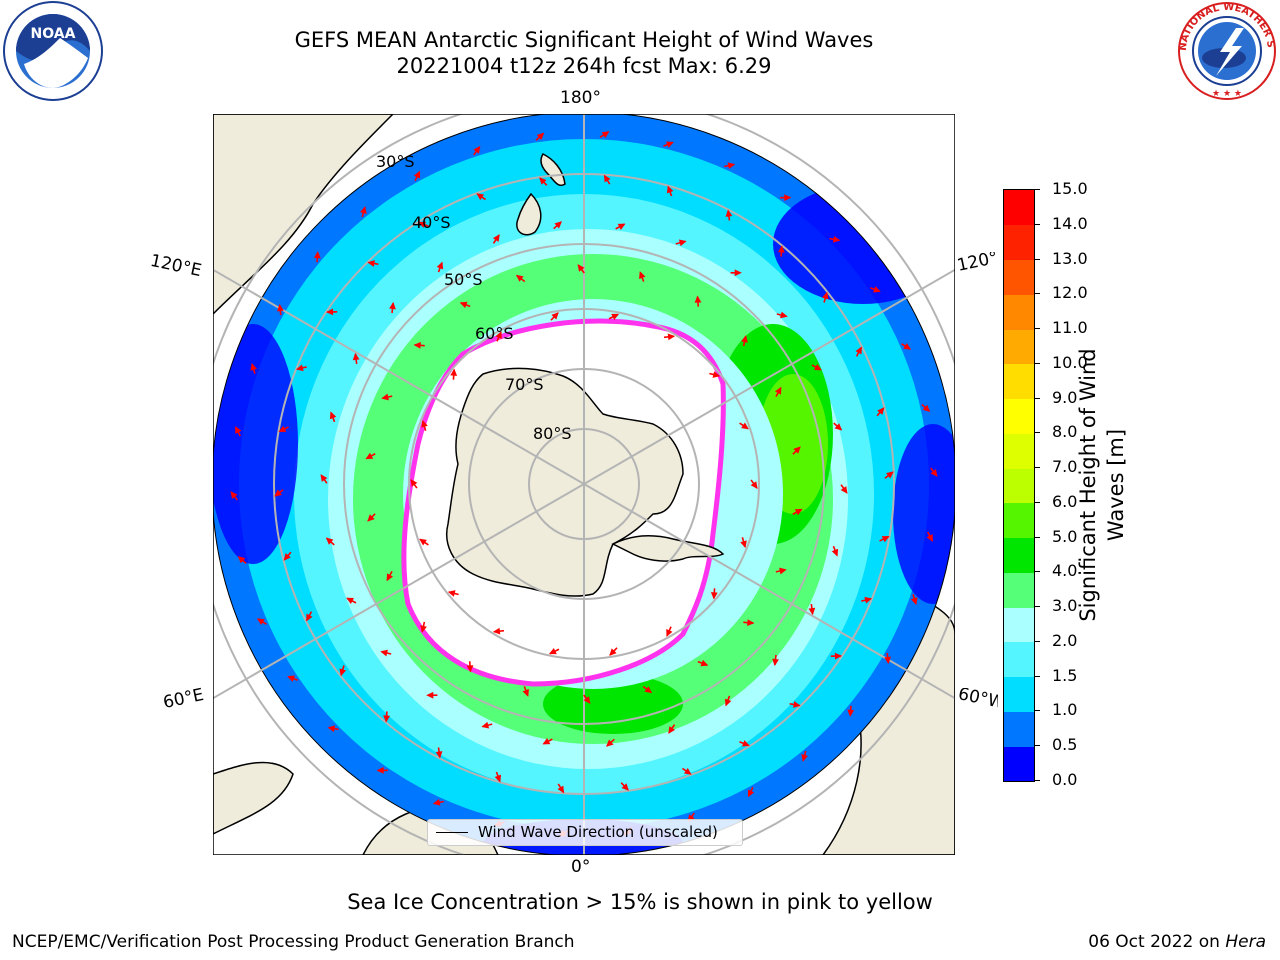 The width and height of the screenshot is (1280, 960). I want to click on lat-label-30s: 30°S, so click(395, 161).